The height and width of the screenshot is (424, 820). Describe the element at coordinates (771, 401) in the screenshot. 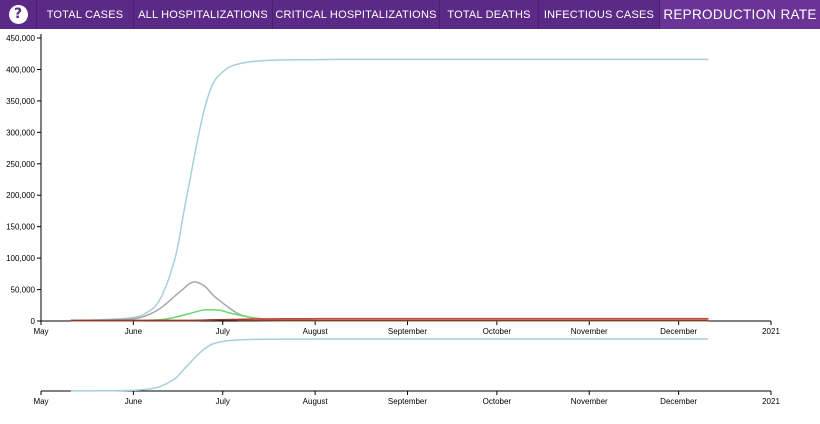

I see `overview-x-tick-label: 2021` at that location.